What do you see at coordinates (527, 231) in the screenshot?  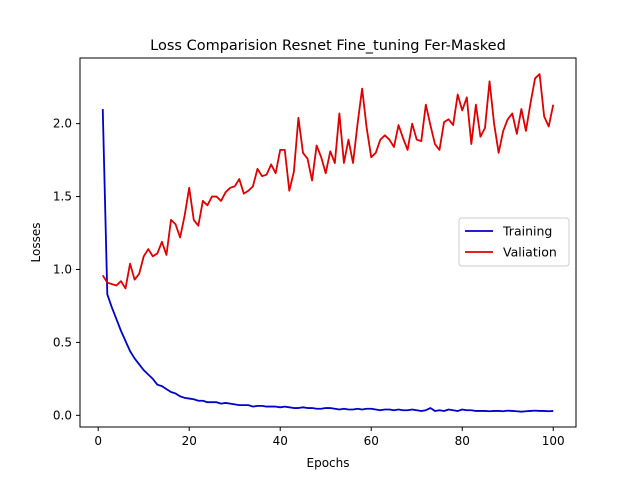 I see `legend-label-training: Training` at bounding box center [527, 231].